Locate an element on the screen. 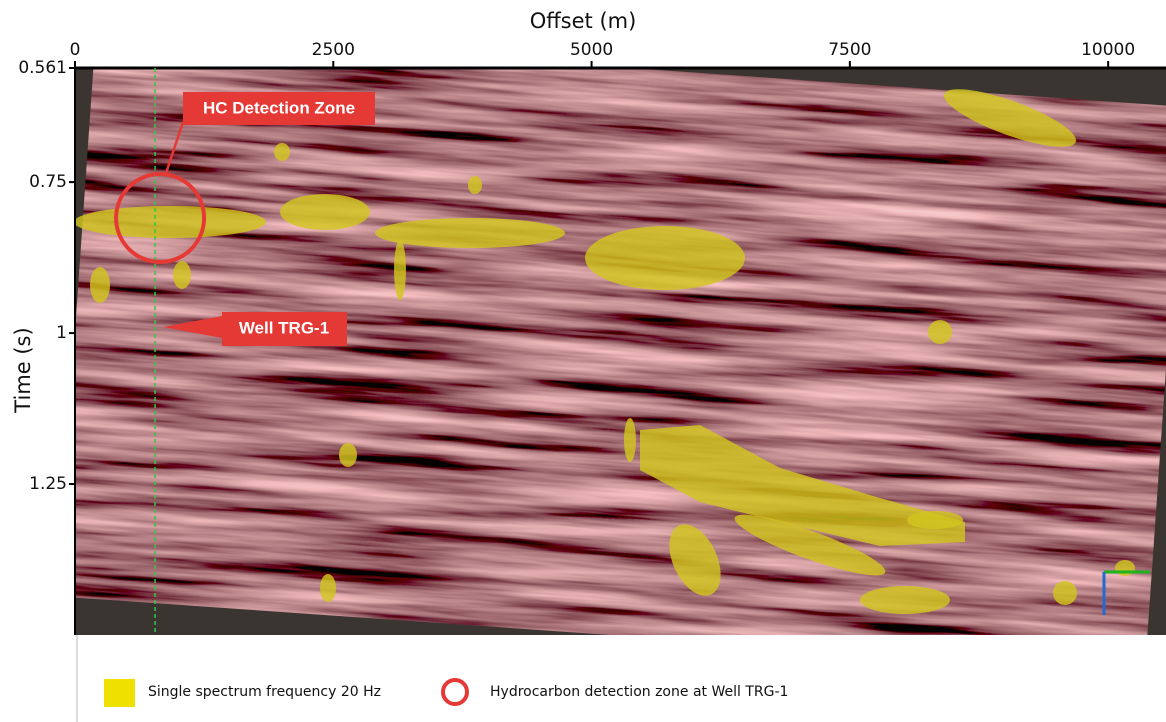 This screenshot has height=722, width=1166. annotation: HC Detection Zone is located at coordinates (279, 107).